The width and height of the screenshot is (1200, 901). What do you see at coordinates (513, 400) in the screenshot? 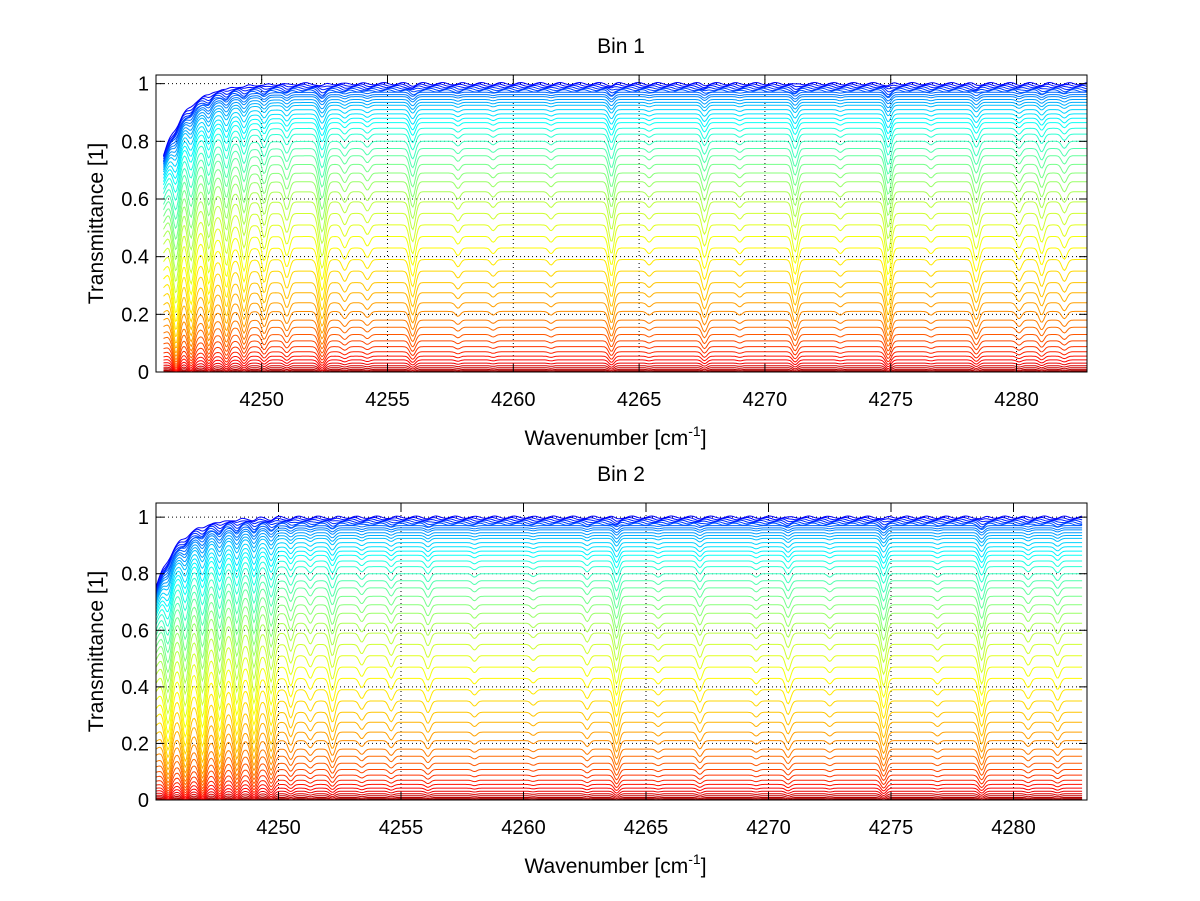
I see `x-tick-label: 4260` at bounding box center [513, 400].